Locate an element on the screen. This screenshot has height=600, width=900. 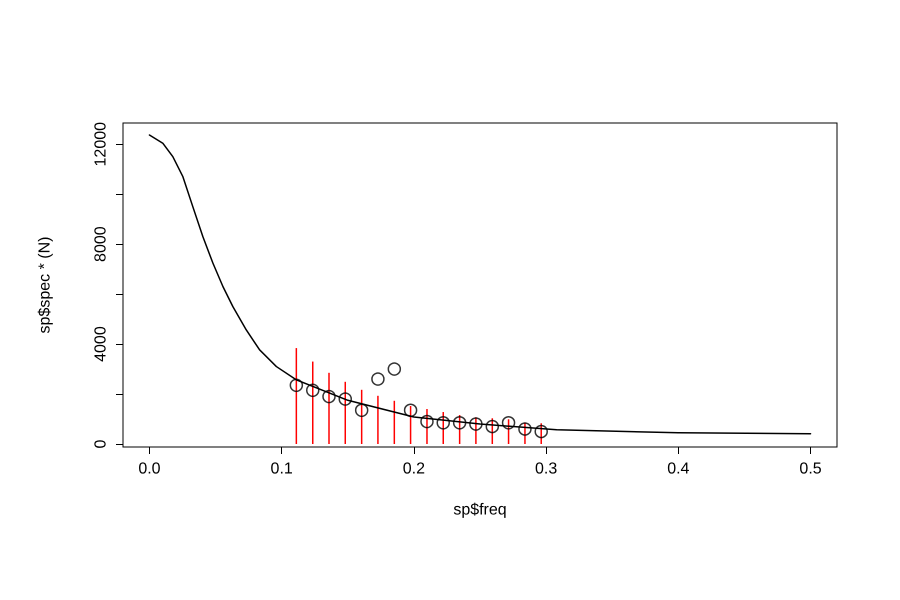
y-tick-label: 8000 is located at coordinates (101, 244).